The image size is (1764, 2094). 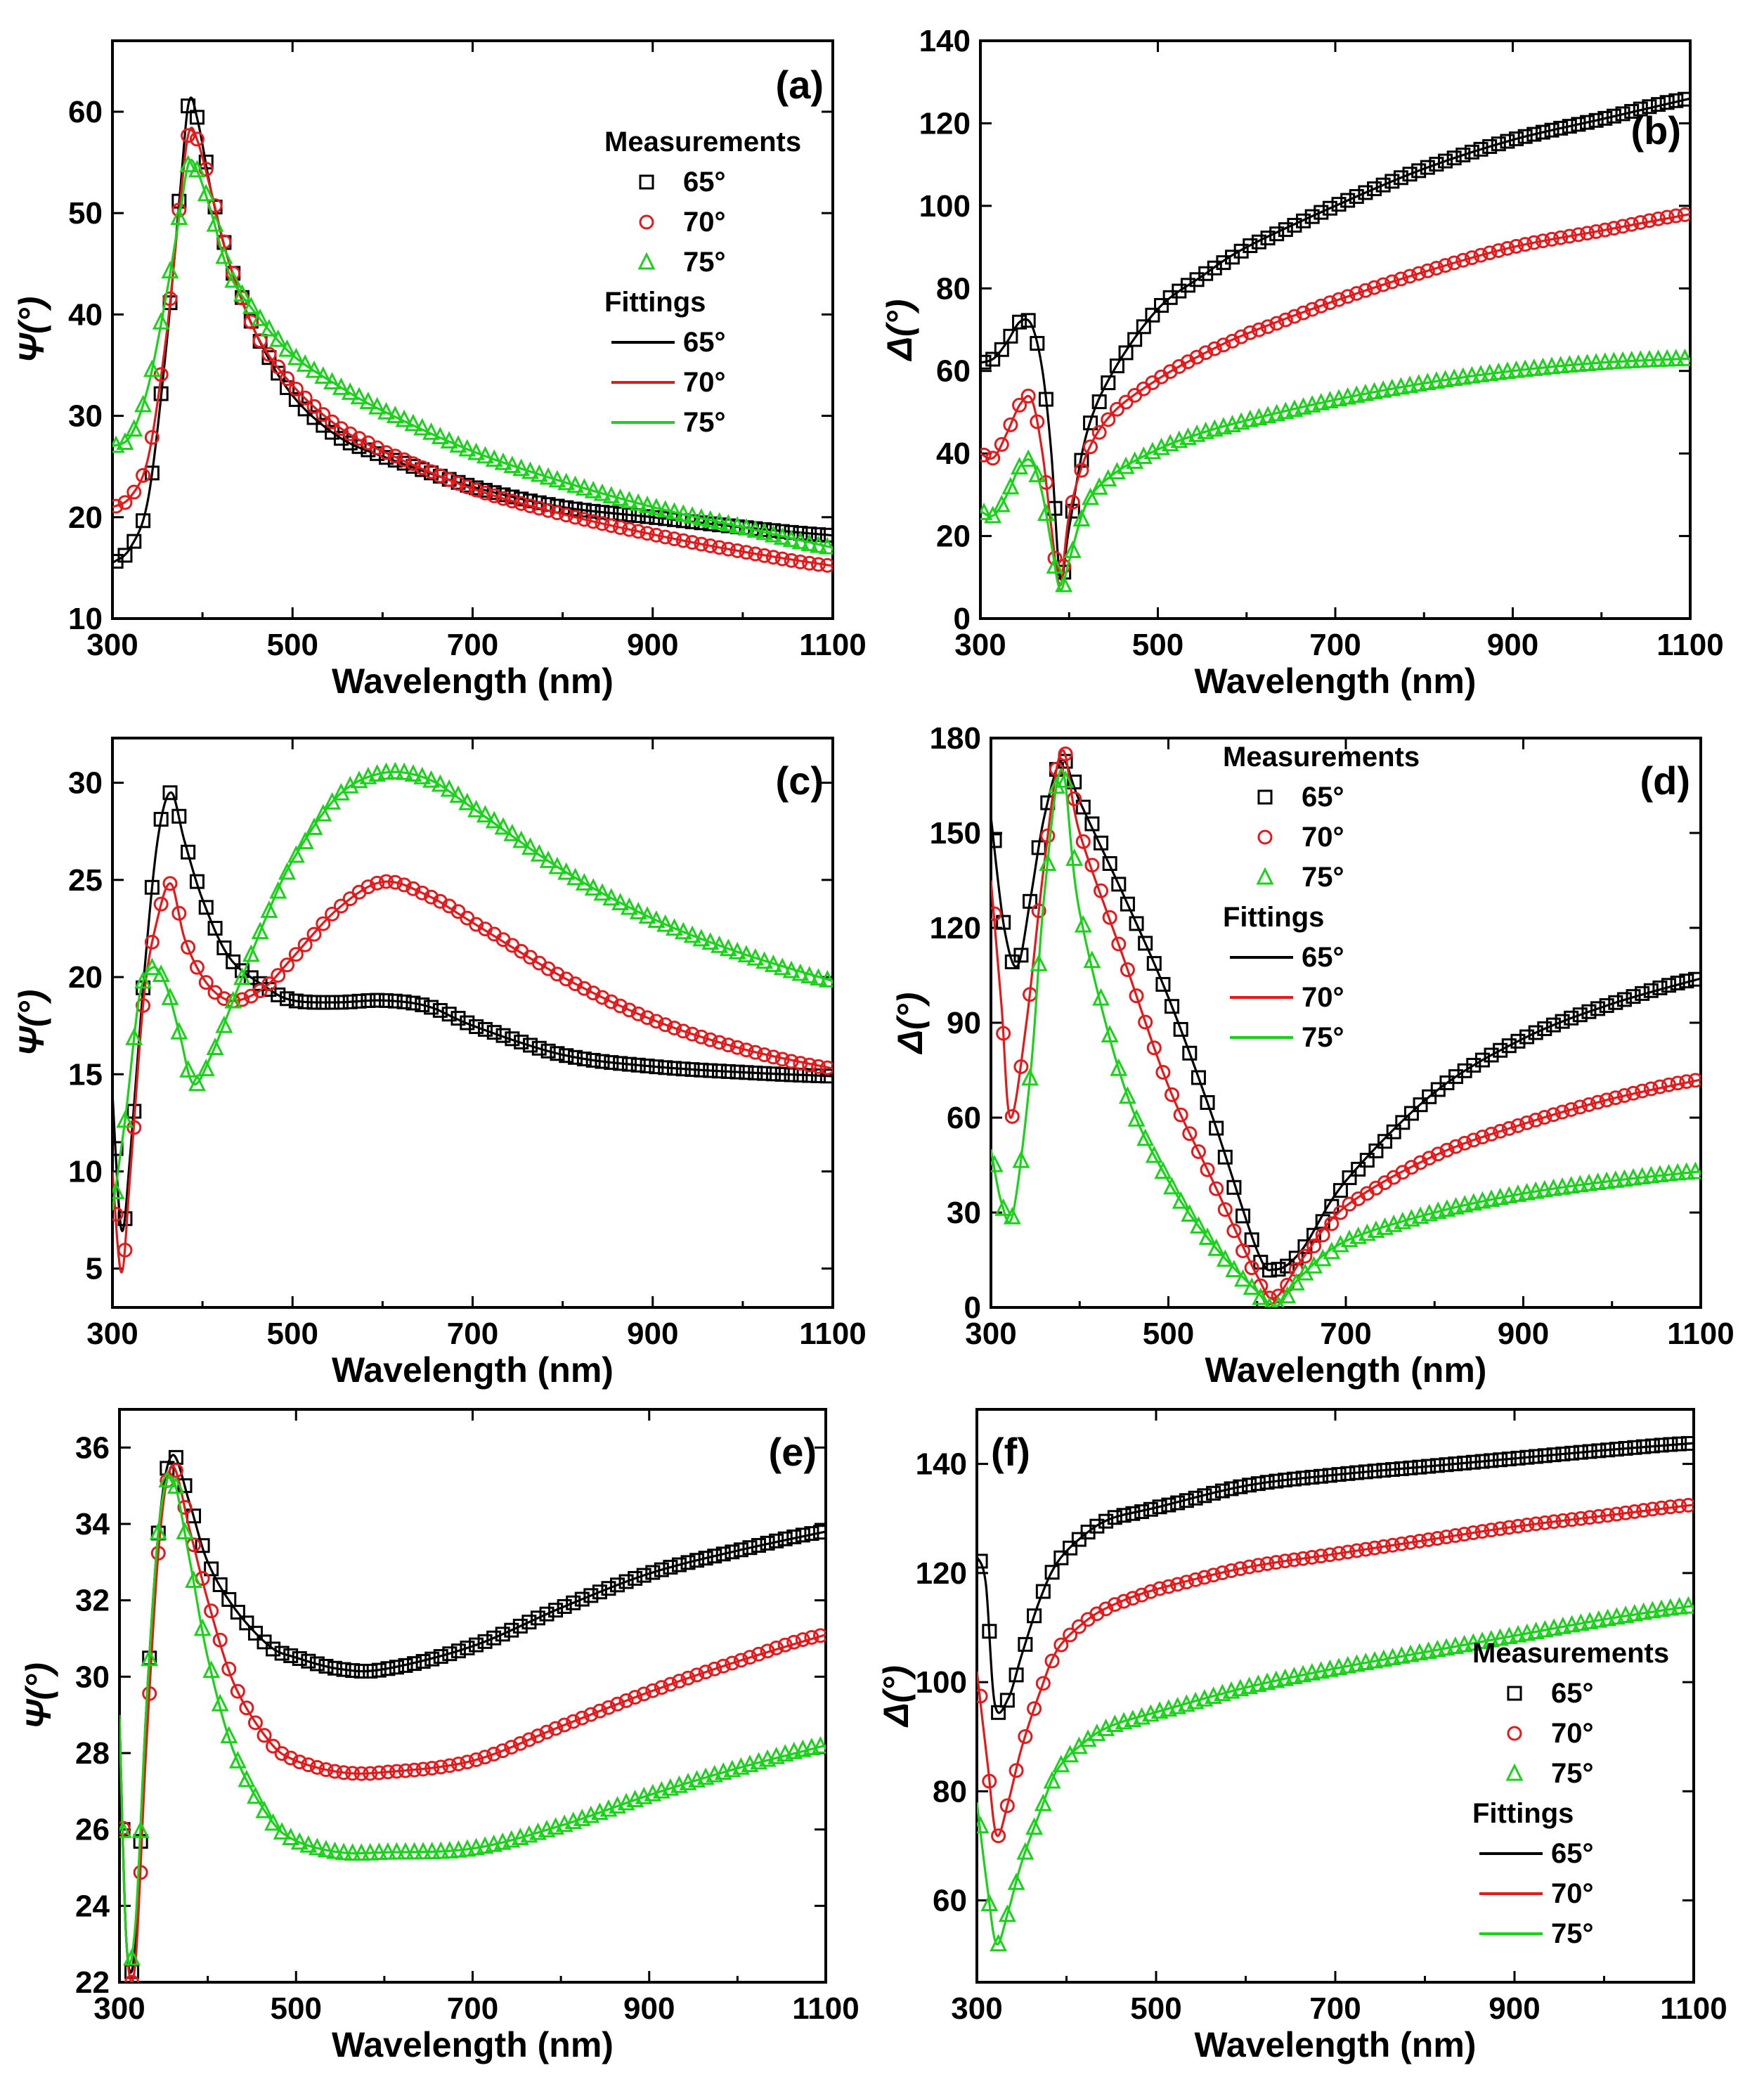 I want to click on legend-entry-label: 75°, so click(x=1572, y=1773).